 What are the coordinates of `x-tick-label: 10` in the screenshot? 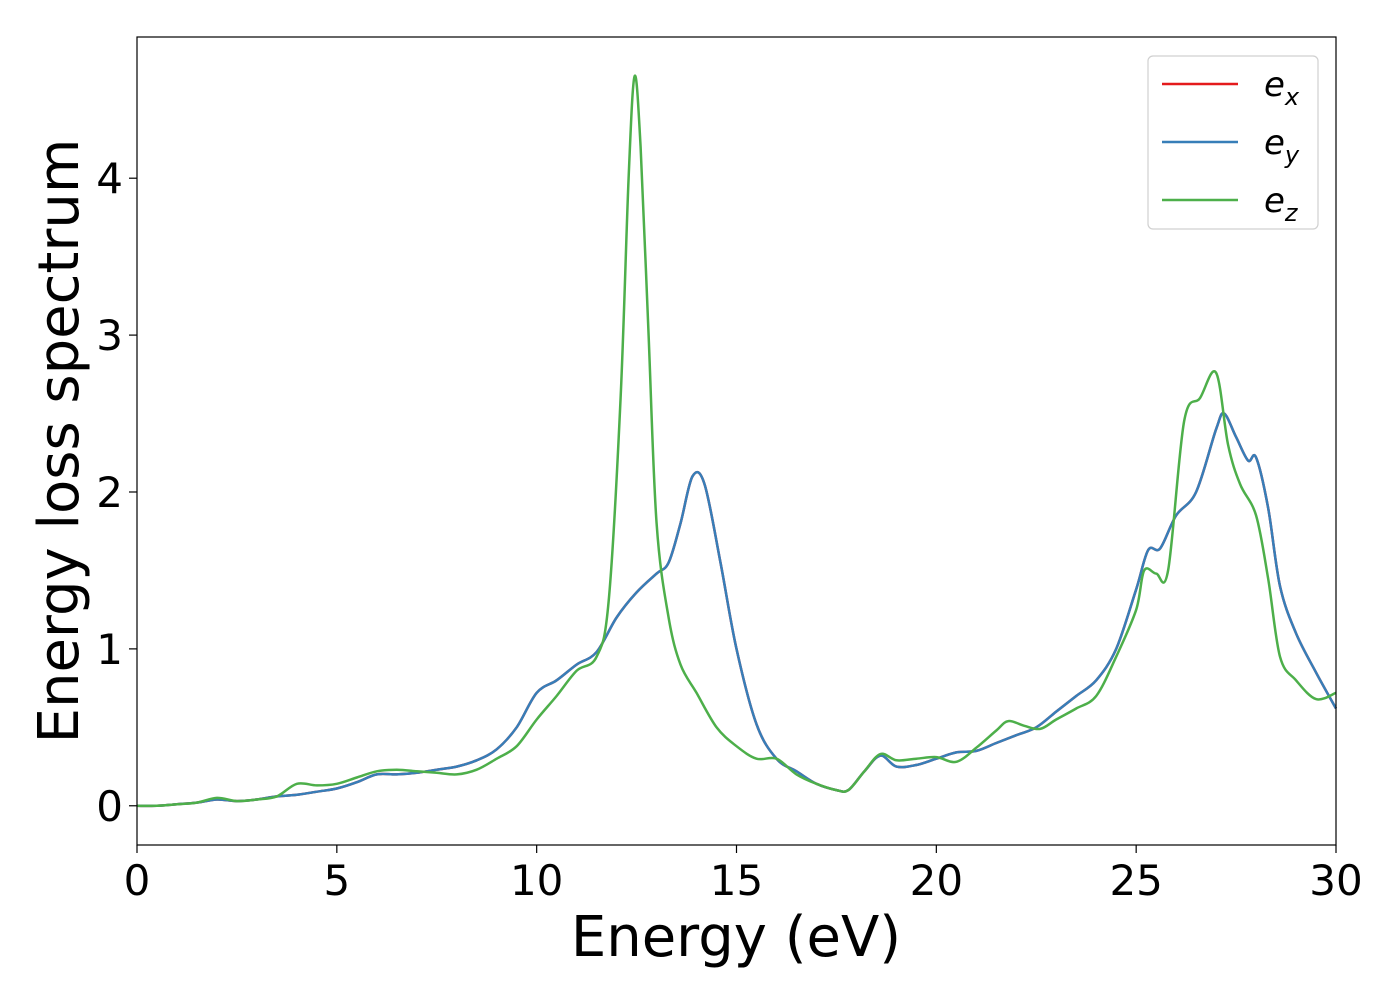 It's located at (536, 880).